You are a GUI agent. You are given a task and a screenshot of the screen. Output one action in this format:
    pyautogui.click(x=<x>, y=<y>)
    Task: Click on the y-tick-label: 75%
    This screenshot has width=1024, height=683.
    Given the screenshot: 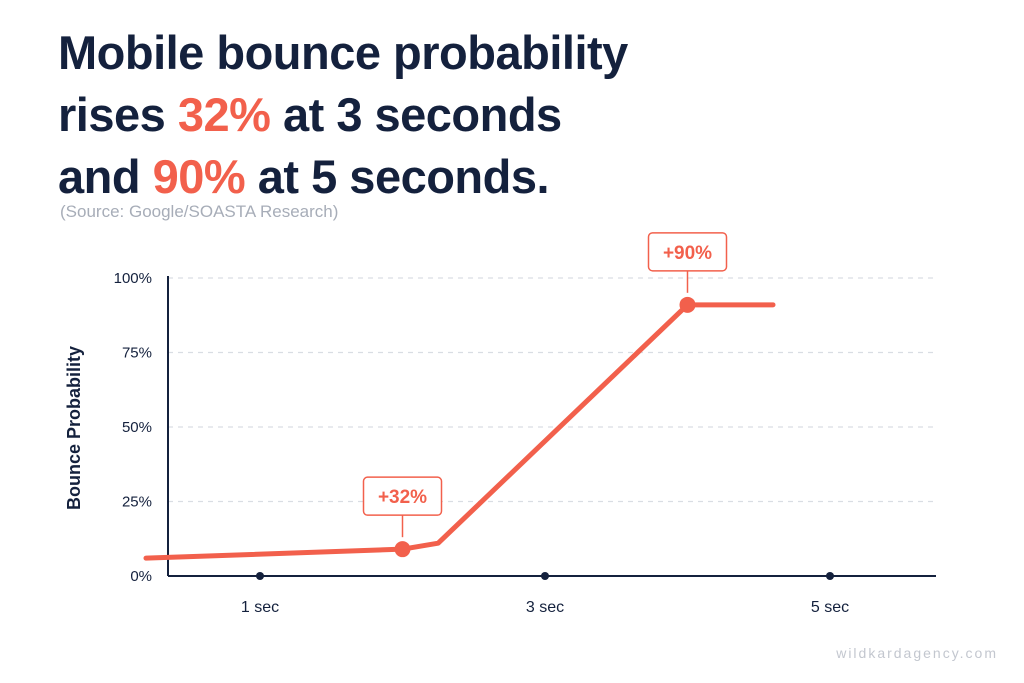 What is the action you would take?
    pyautogui.click(x=137, y=353)
    